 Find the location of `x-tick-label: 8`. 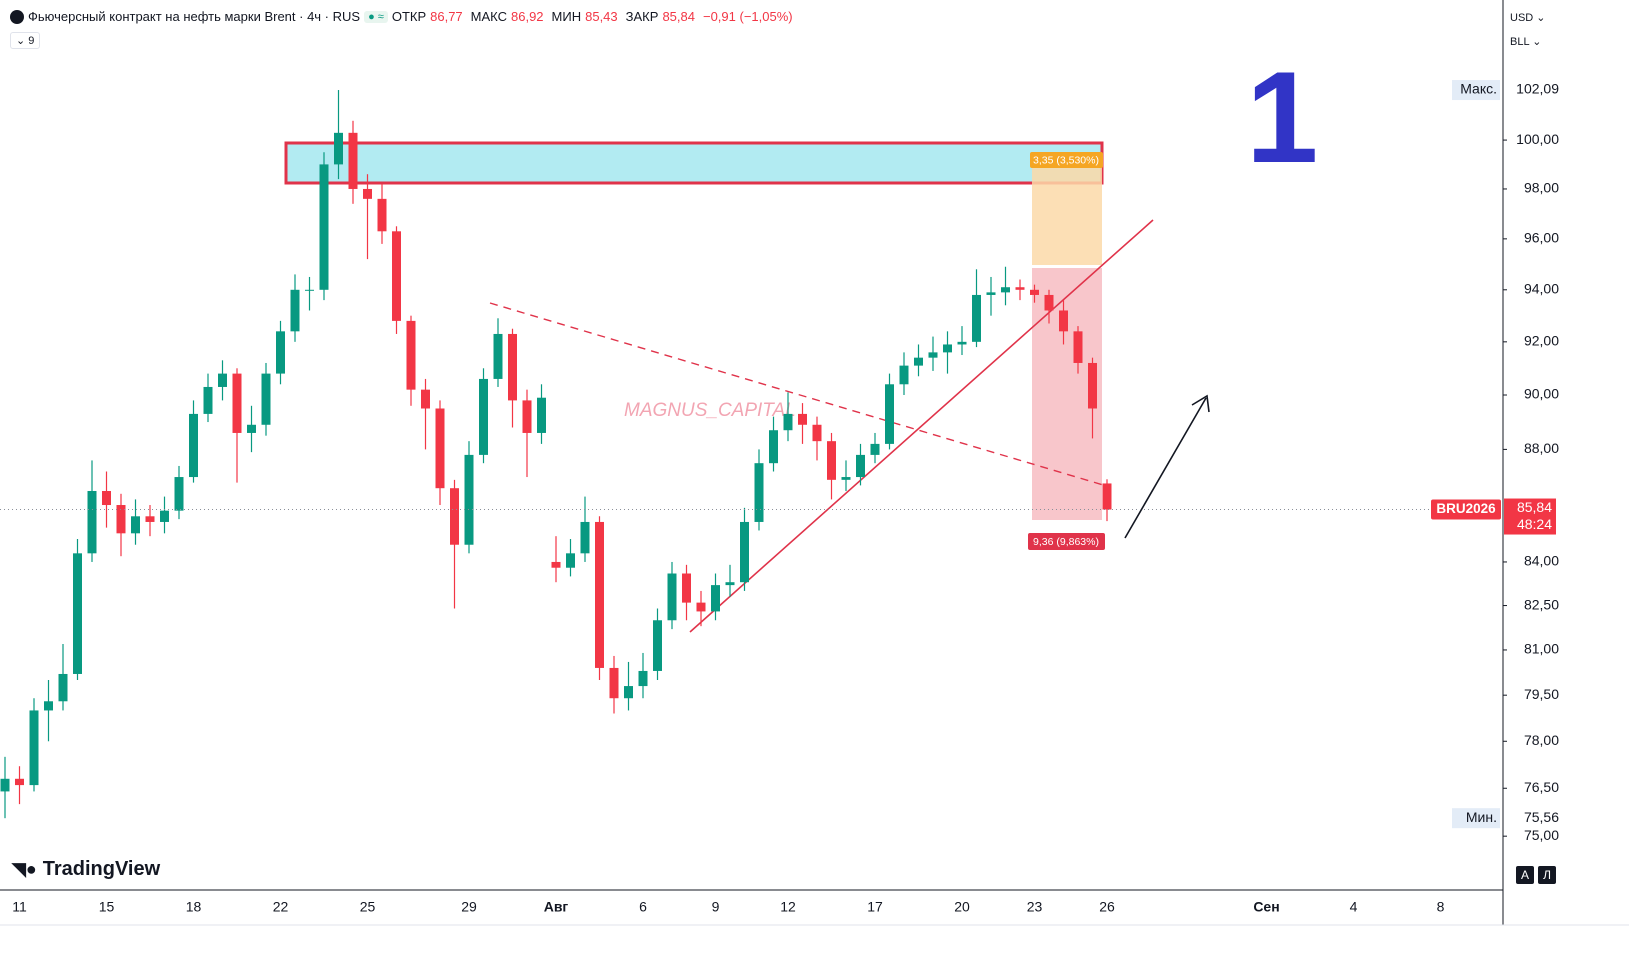

x-tick-label: 8 is located at coordinates (1441, 907).